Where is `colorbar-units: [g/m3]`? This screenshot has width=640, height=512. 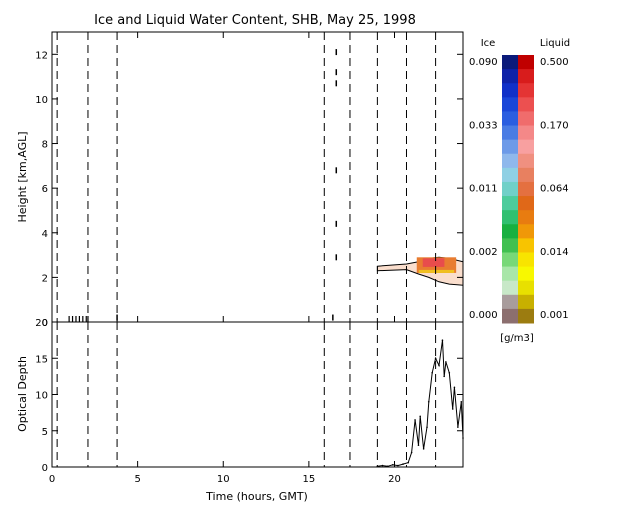
colorbar-units: [g/m3] is located at coordinates (517, 338).